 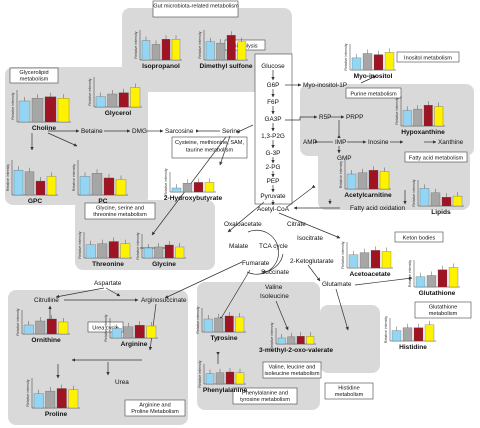 I want to click on chart-ornithine-axis-label: Relative intensity, so click(x=18, y=321).